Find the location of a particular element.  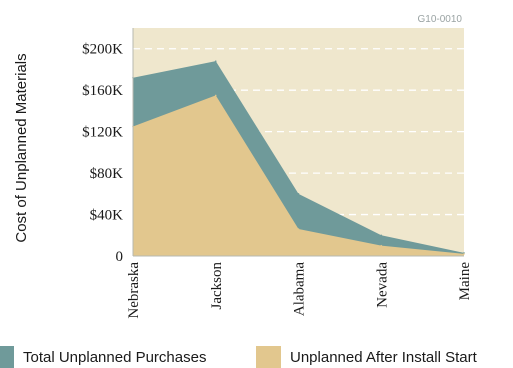

y-tick-label: 0 is located at coordinates (120, 257).